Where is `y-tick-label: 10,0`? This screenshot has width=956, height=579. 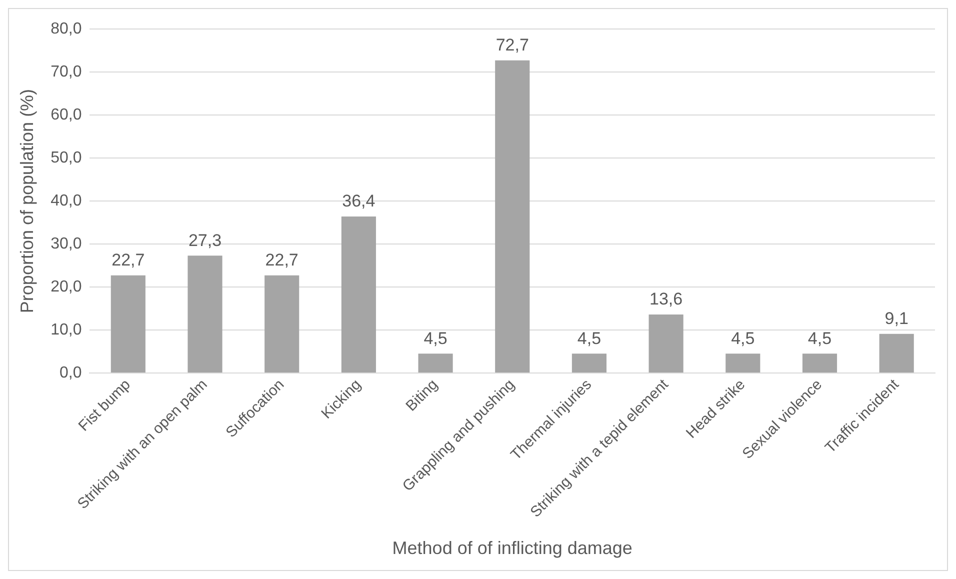 y-tick-label: 10,0 is located at coordinates (66, 329).